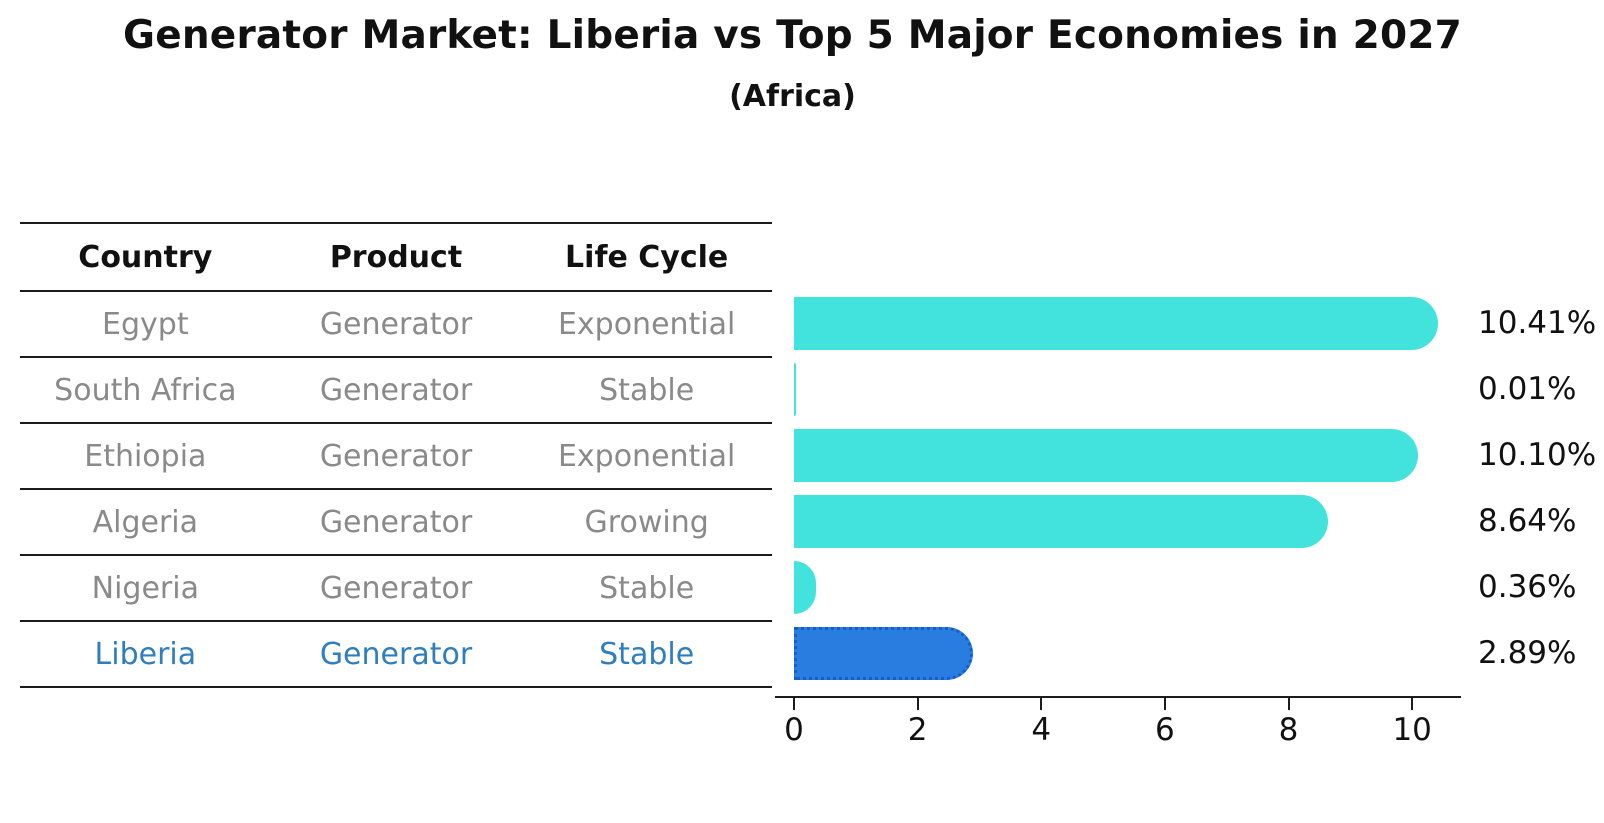  What do you see at coordinates (145, 257) in the screenshot?
I see `column-header-country: Country` at bounding box center [145, 257].